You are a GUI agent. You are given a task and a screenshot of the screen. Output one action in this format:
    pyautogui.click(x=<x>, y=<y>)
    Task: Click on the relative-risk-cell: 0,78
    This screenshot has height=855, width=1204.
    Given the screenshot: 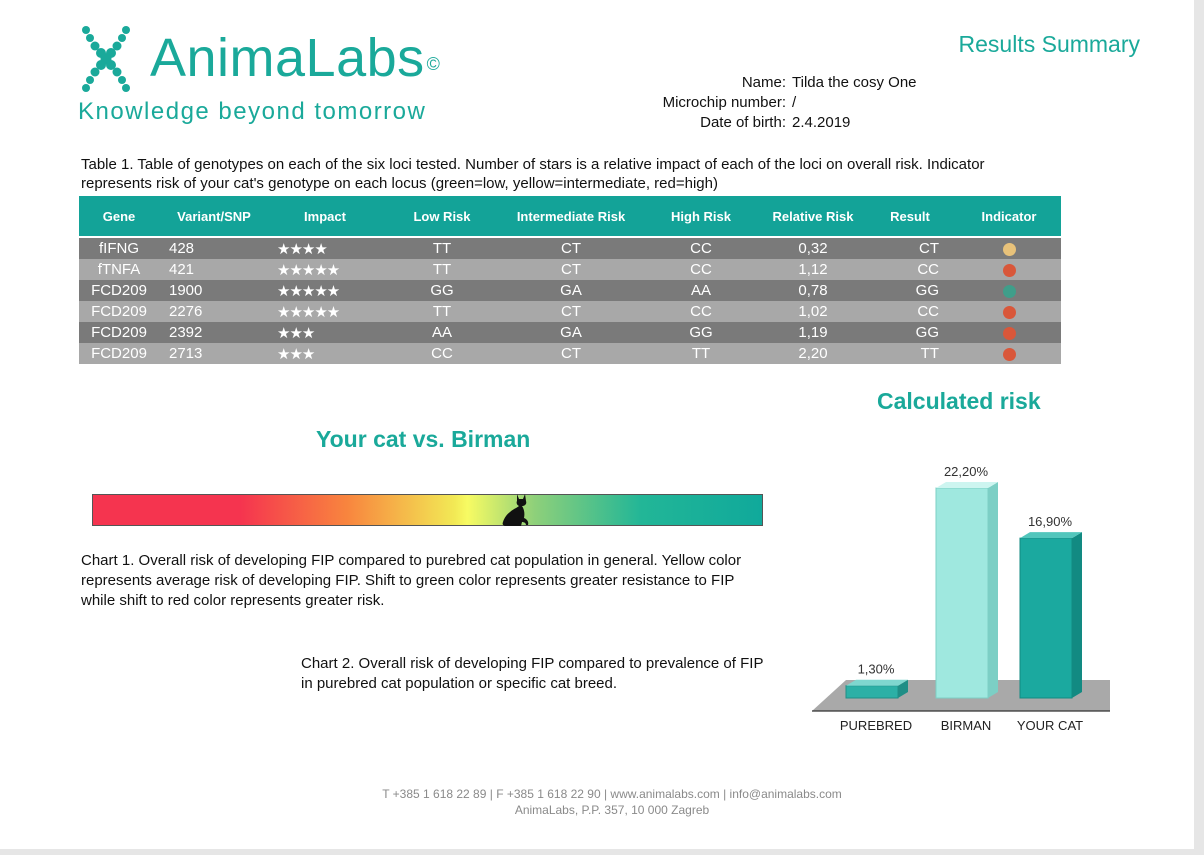 What is the action you would take?
    pyautogui.click(x=813, y=290)
    